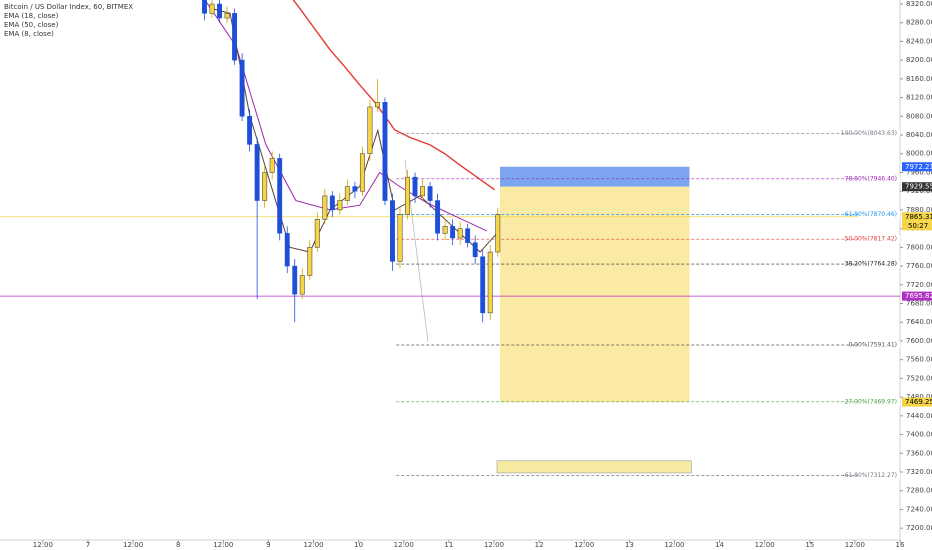  Describe the element at coordinates (919, 322) in the screenshot. I see `y-tick-label: 7640.00` at that location.